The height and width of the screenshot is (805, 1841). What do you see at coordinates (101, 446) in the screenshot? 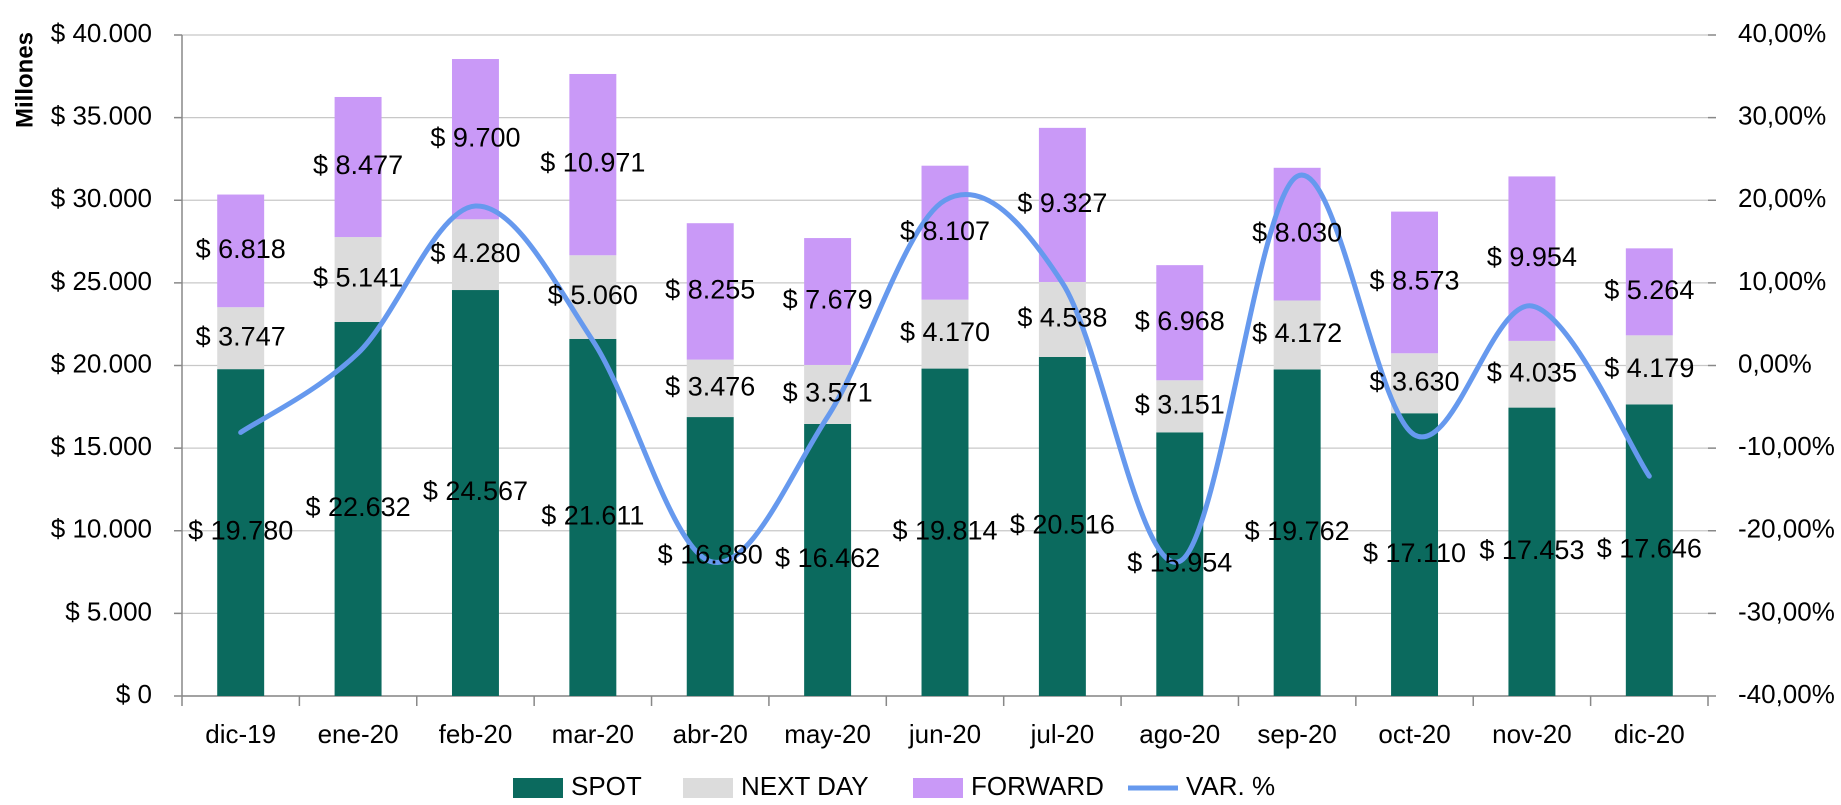
I see `y-tick-label: $ 15.000` at bounding box center [101, 446].